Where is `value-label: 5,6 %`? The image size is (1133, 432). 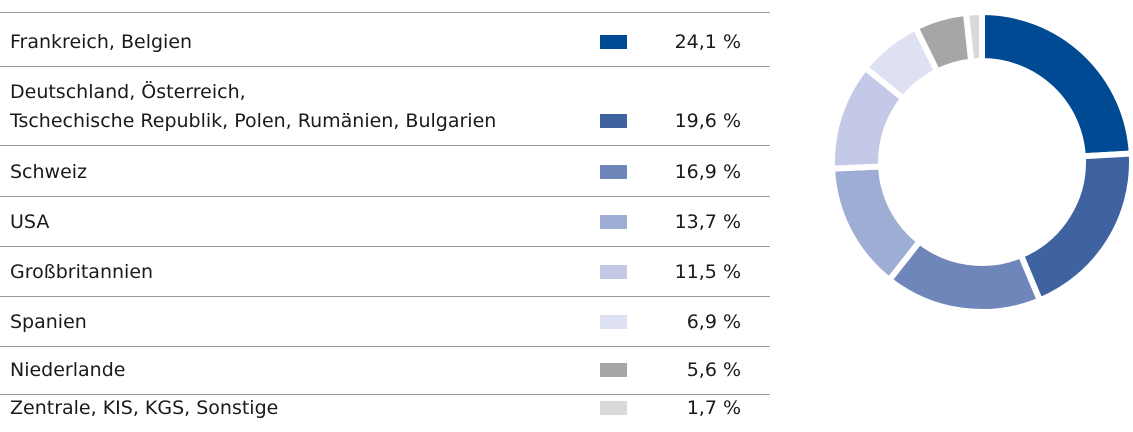 value-label: 5,6 % is located at coordinates (713, 369).